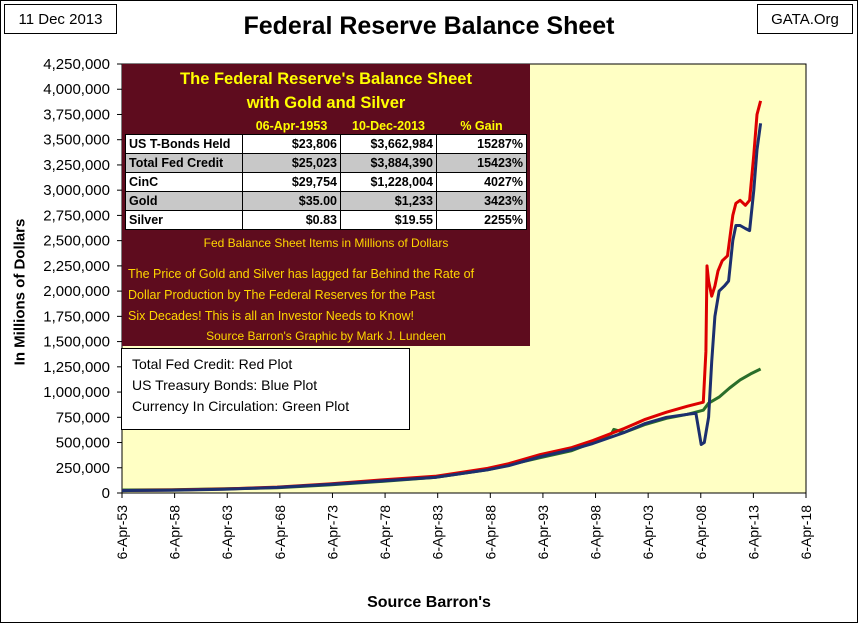 This screenshot has width=858, height=623. I want to click on table-row: Gold $35.00 $1,233 3423%, so click(326, 201).